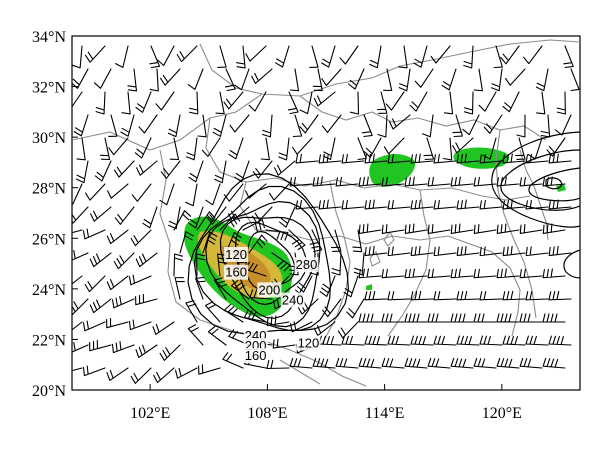 This screenshot has height=452, width=600. I want to click on shade-green-tiny, so click(369, 287).